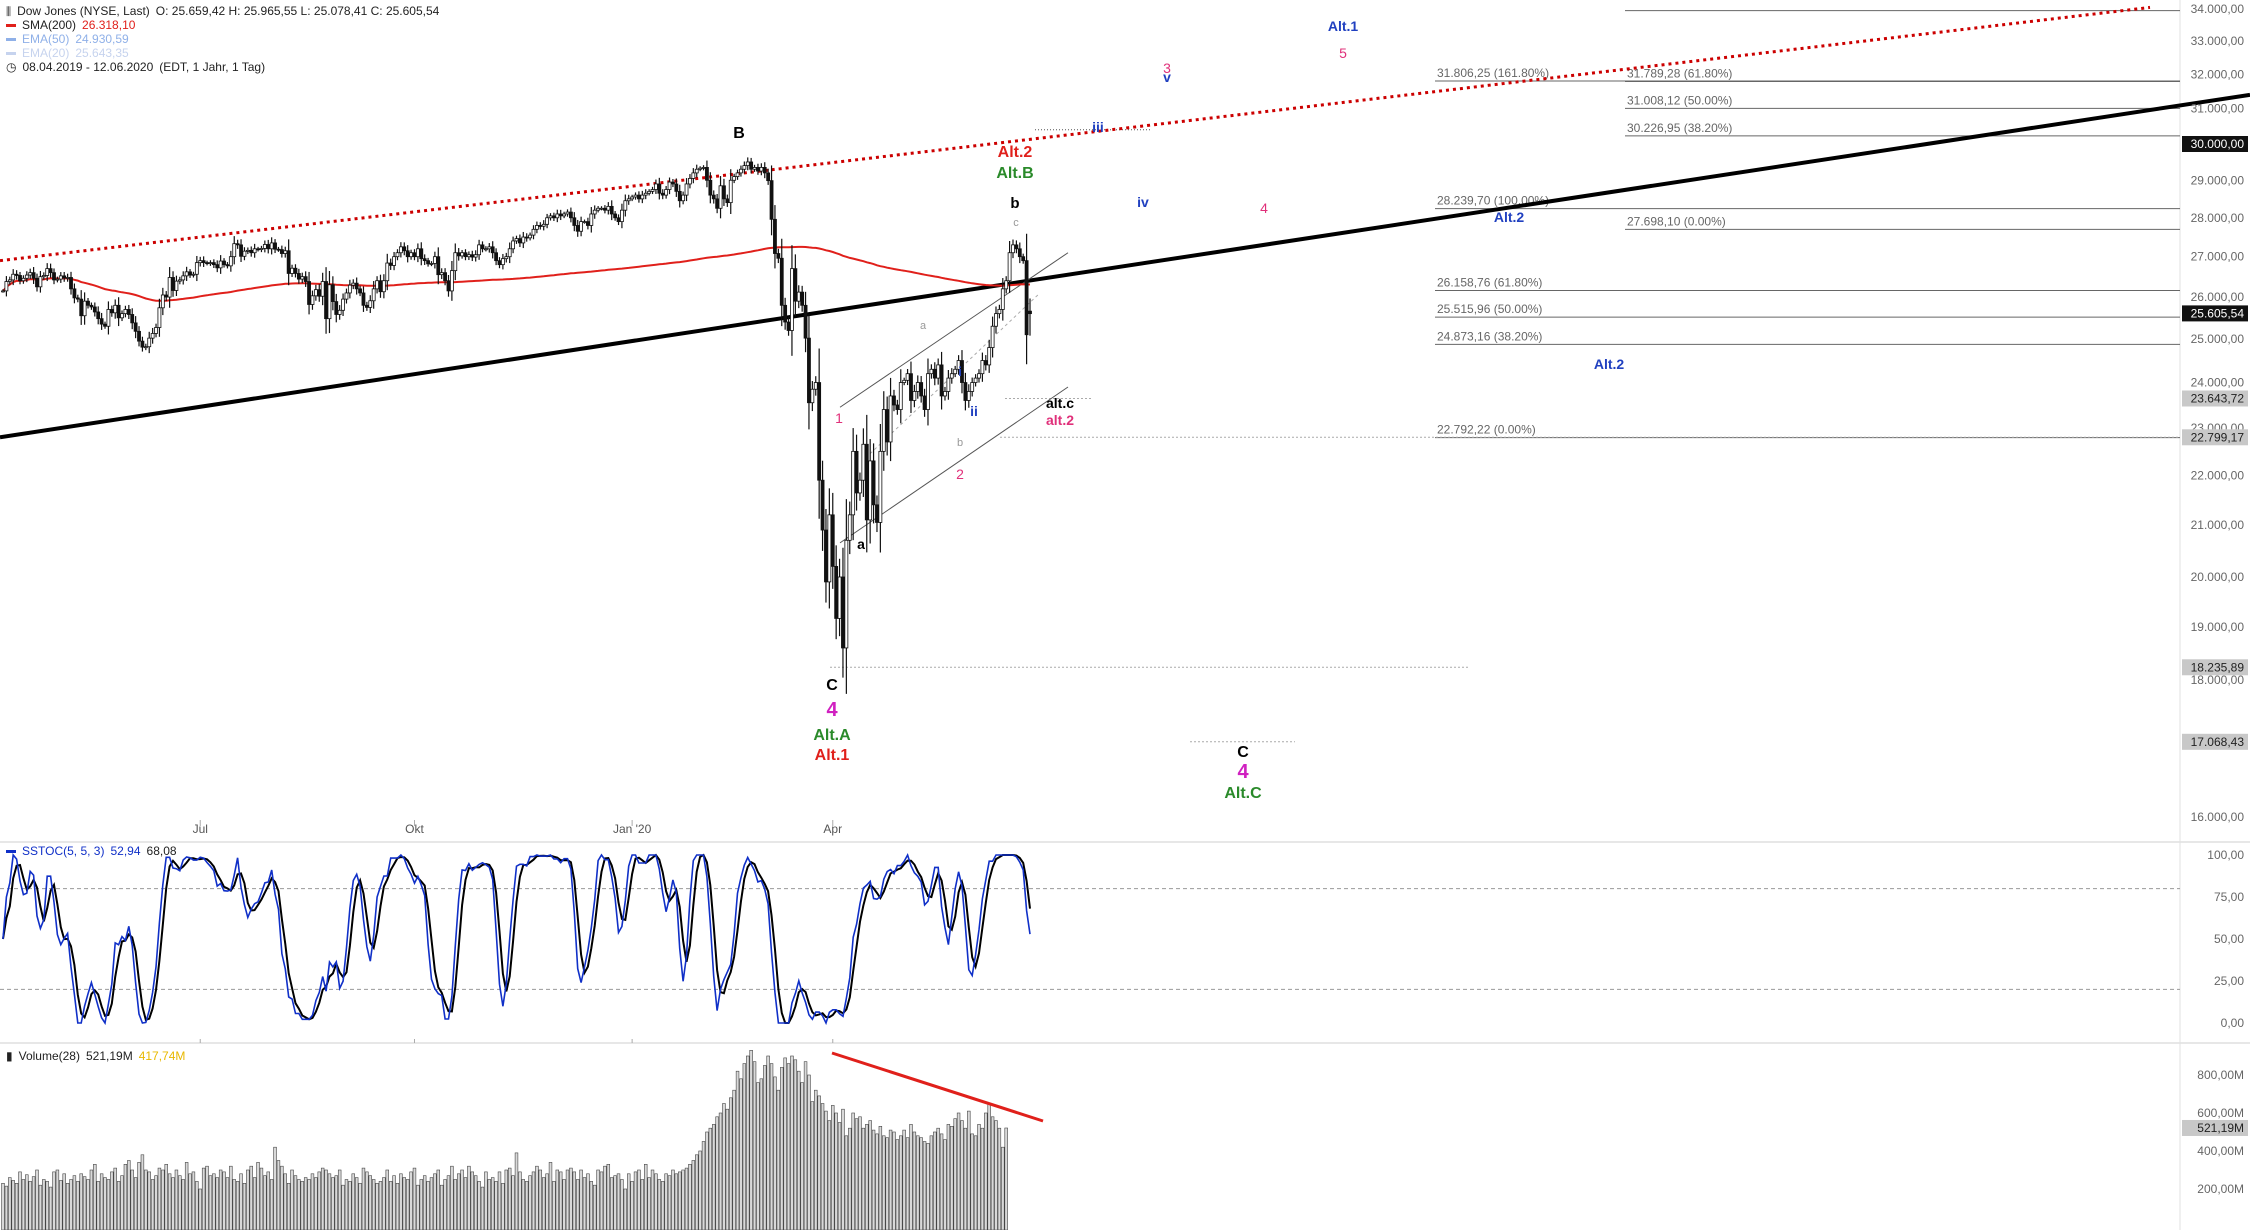 This screenshot has width=2250, height=1230. Describe the element at coordinates (954, 330) in the screenshot. I see `rebound-channel-upper` at that location.